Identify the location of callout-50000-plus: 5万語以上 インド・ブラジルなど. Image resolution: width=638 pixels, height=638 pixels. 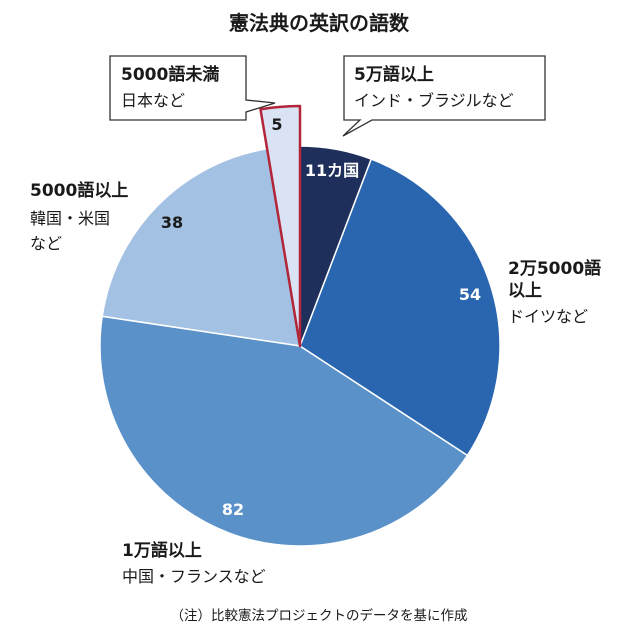
(444, 96).